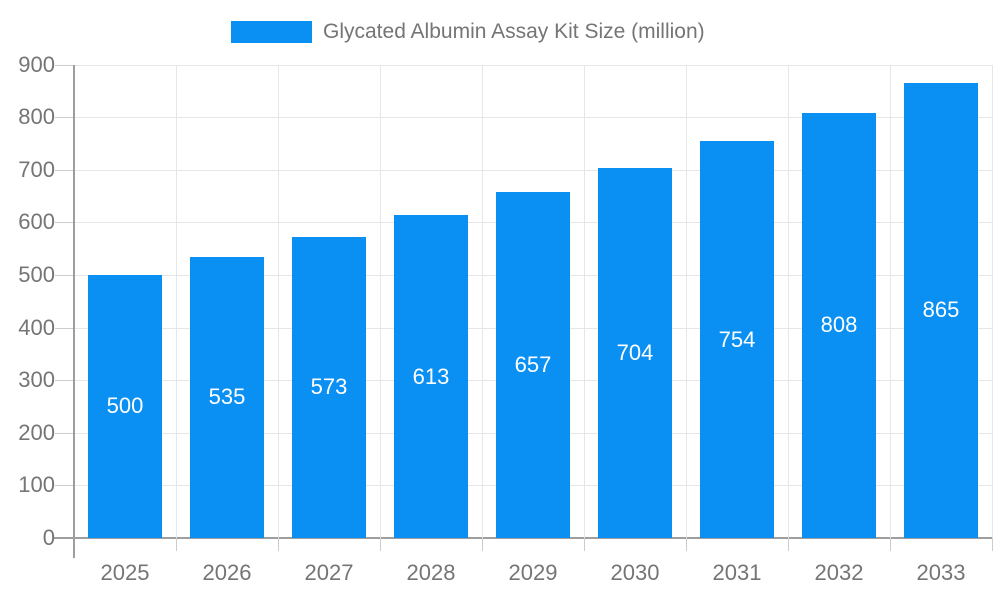  I want to click on x-axis-label: 2032, so click(839, 572).